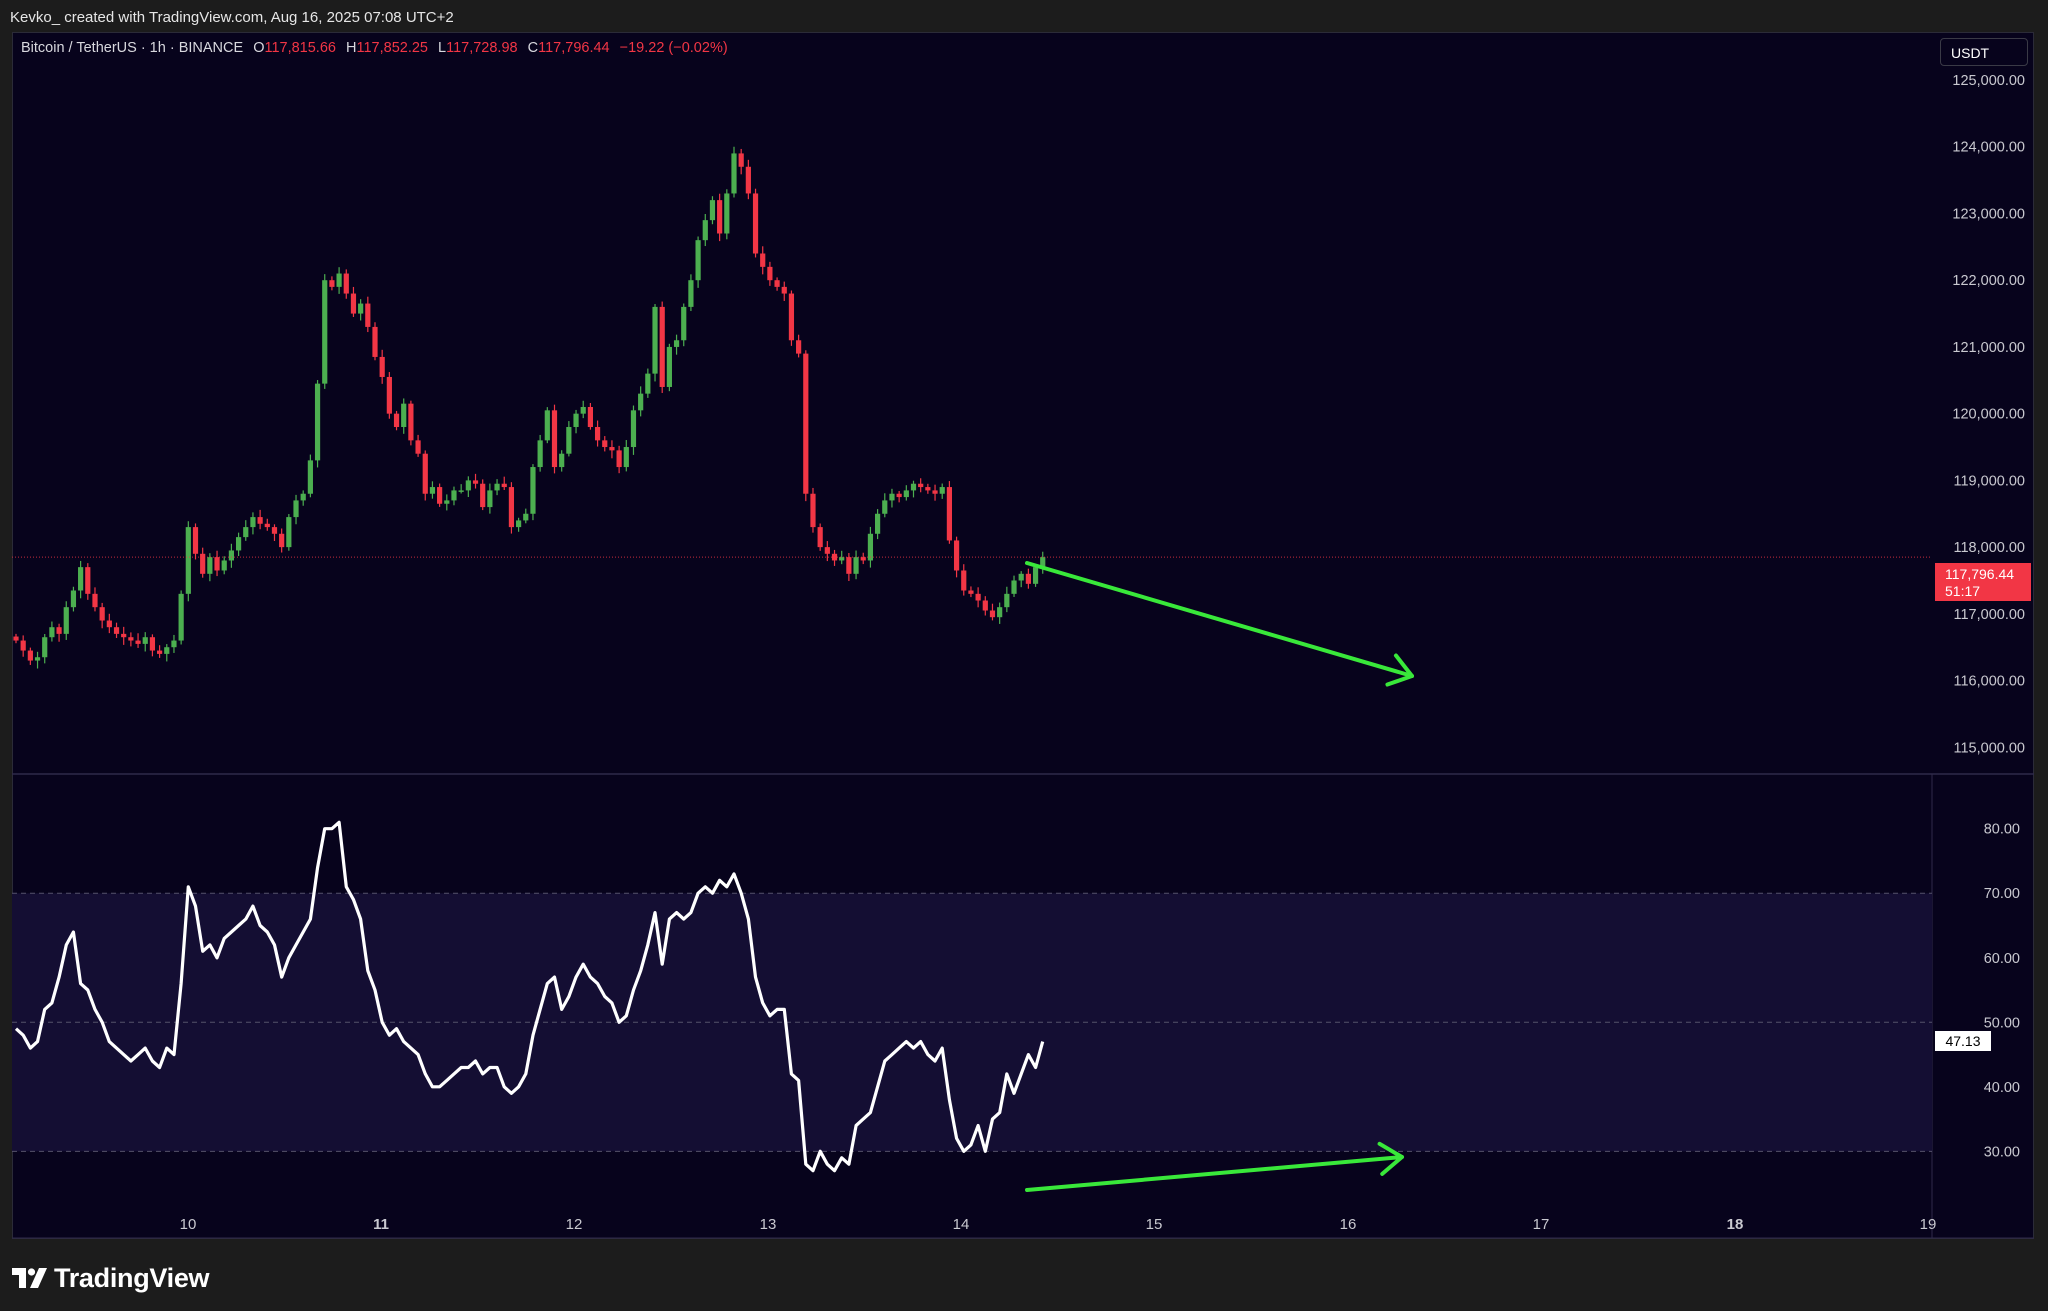 This screenshot has height=1311, width=2048. What do you see at coordinates (300, 48) in the screenshot?
I see `open-value: 117,815.66` at bounding box center [300, 48].